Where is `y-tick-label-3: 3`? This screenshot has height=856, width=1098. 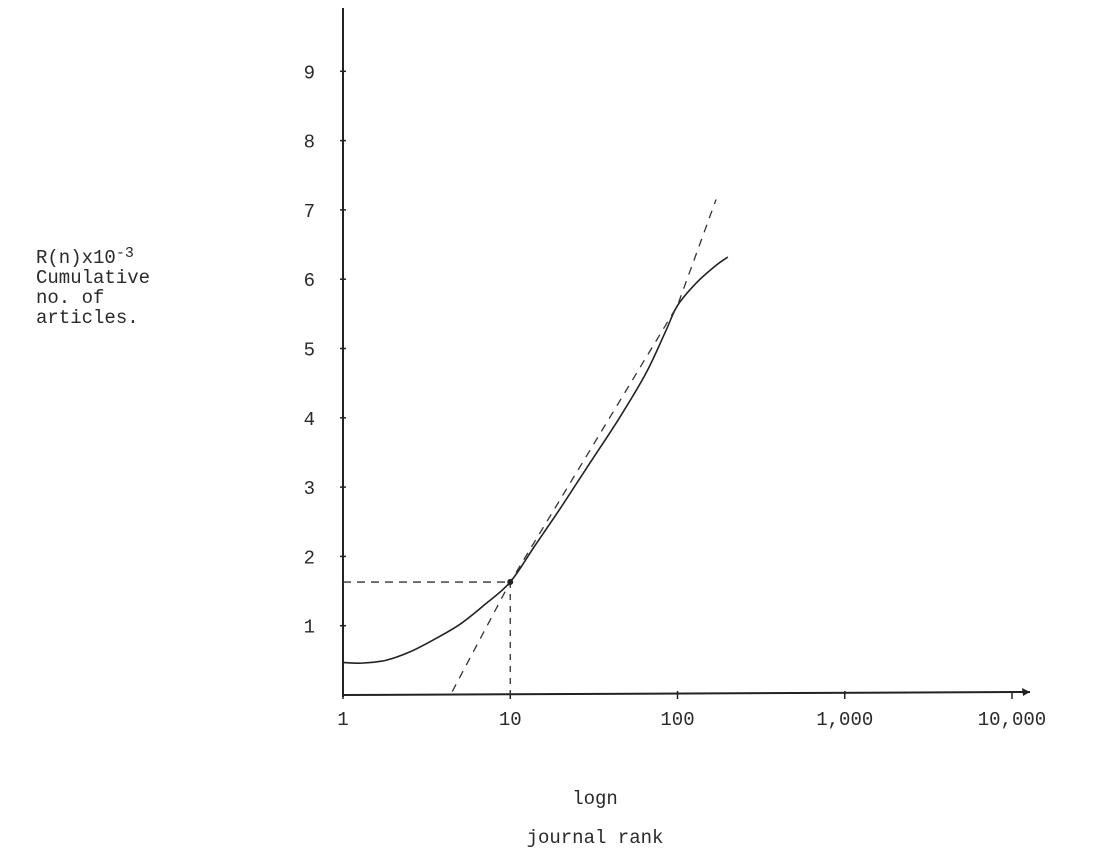
y-tick-label-3: 3 is located at coordinates (309, 489).